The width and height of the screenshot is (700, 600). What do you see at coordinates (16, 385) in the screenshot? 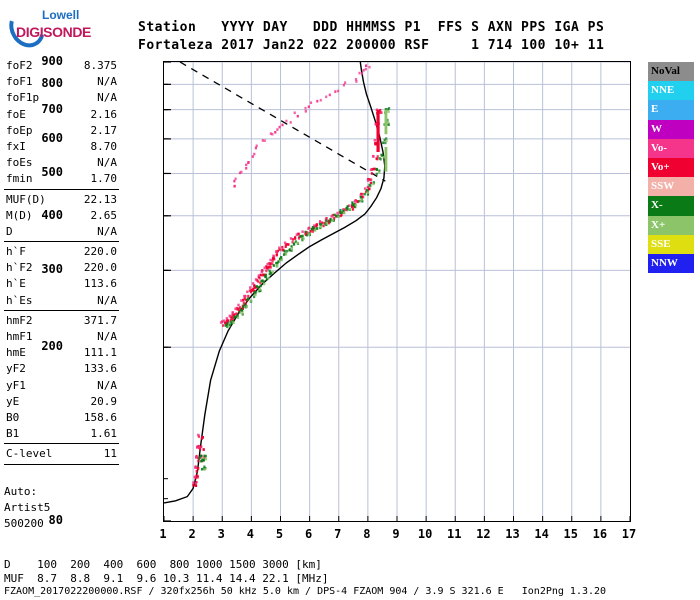
I see `param-key: yF1` at bounding box center [16, 385].